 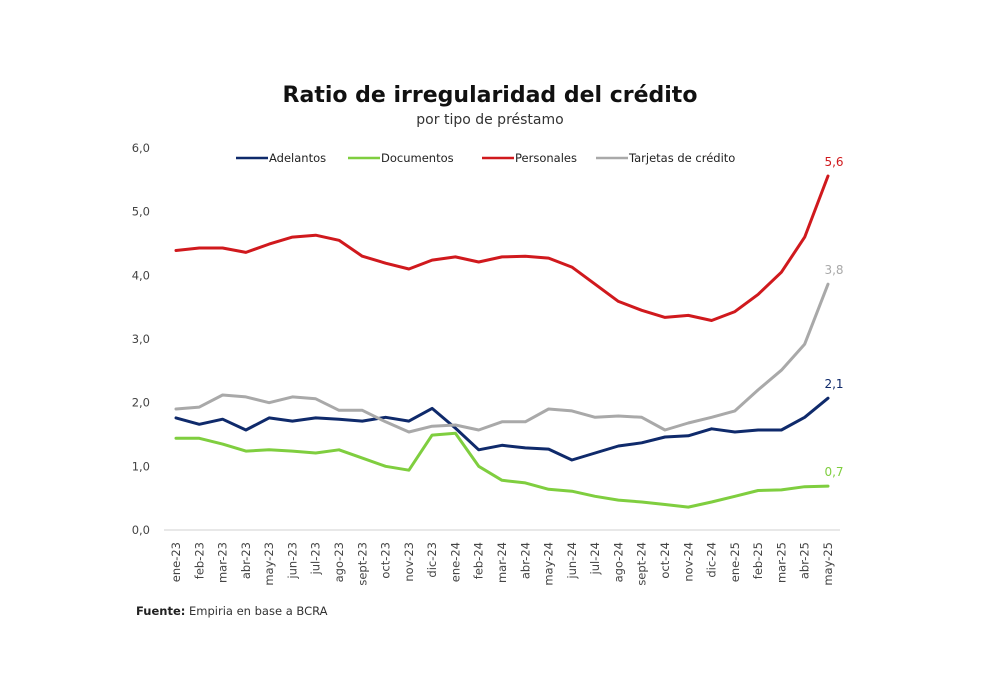 I want to click on legend-item: Adelantos, so click(x=281, y=158).